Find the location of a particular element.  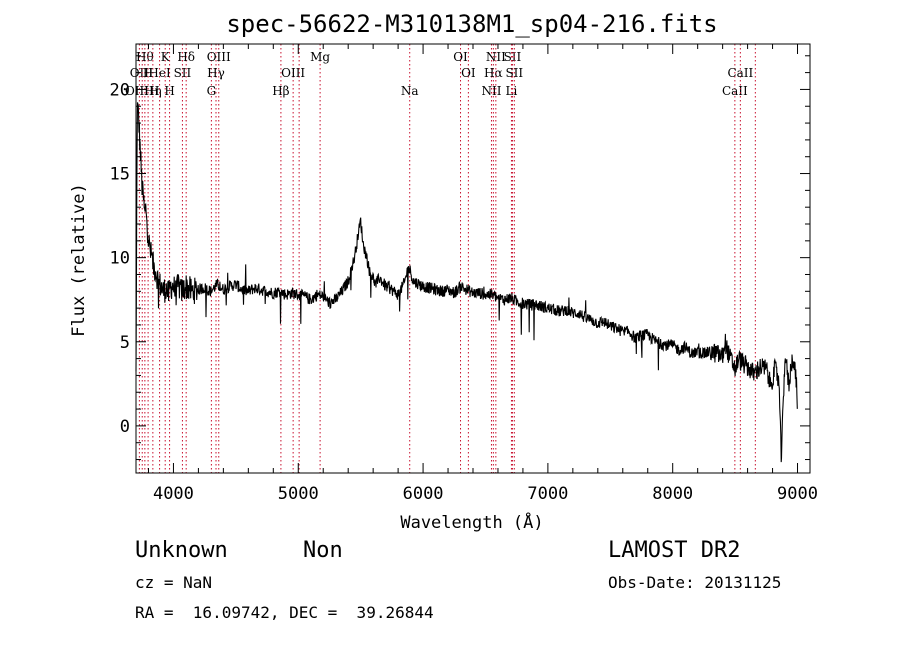

y-tick-label: 0 is located at coordinates (125, 427).